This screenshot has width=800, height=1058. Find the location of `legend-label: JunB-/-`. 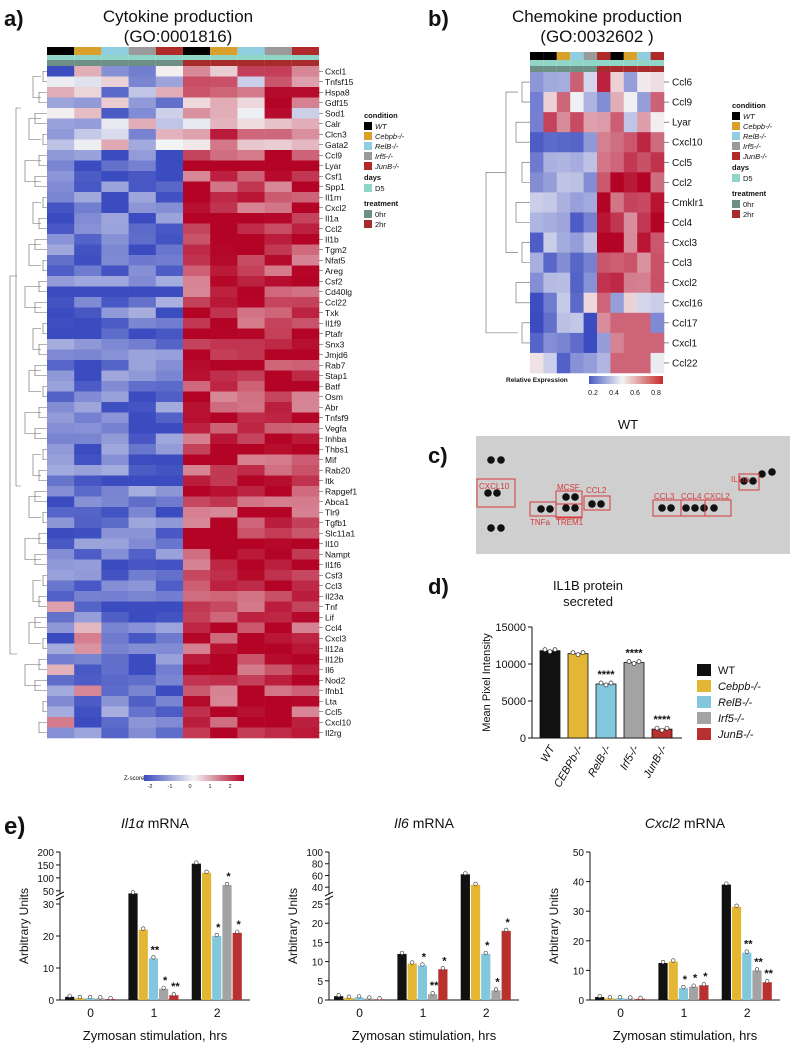

legend-label: JunB-/- is located at coordinates (755, 156).